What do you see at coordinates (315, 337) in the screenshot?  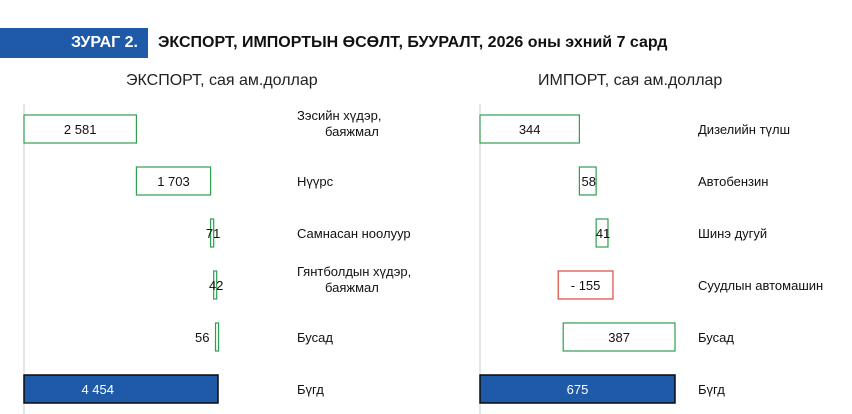 I see `export-category-label-4: Бусад` at bounding box center [315, 337].